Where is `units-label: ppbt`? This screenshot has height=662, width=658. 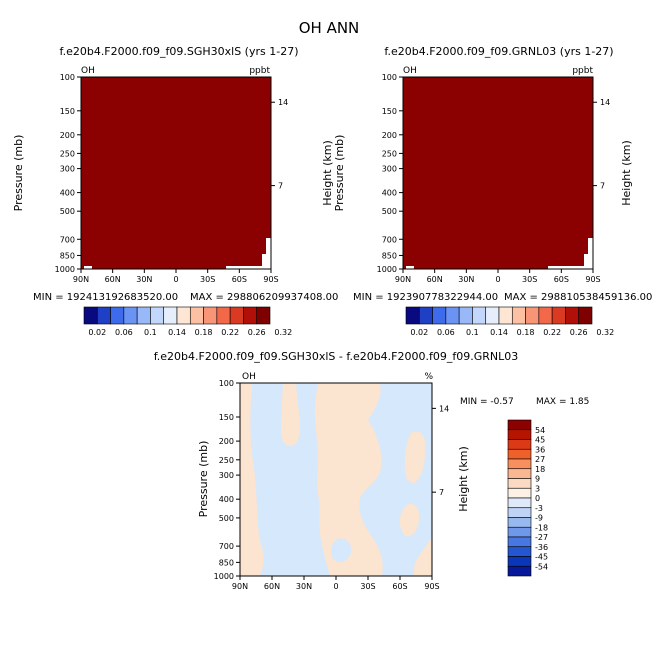 units-label: ppbt is located at coordinates (259, 71).